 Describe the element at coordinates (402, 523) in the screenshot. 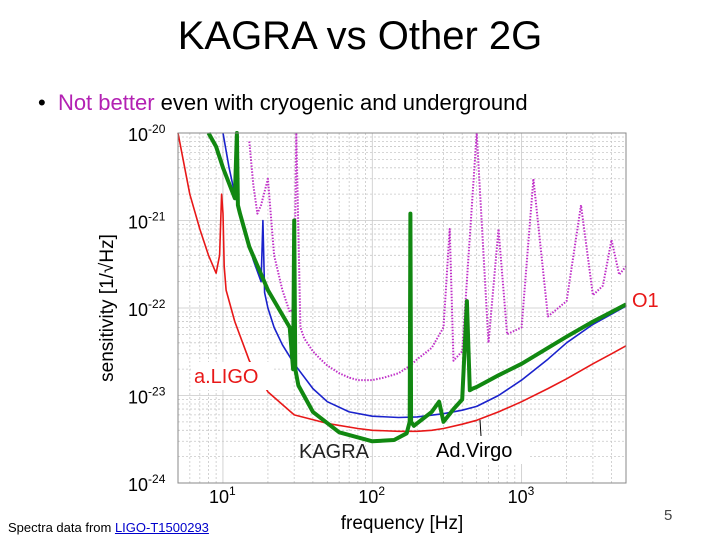

I see `x-axis-label: frequency [Hz]` at that location.